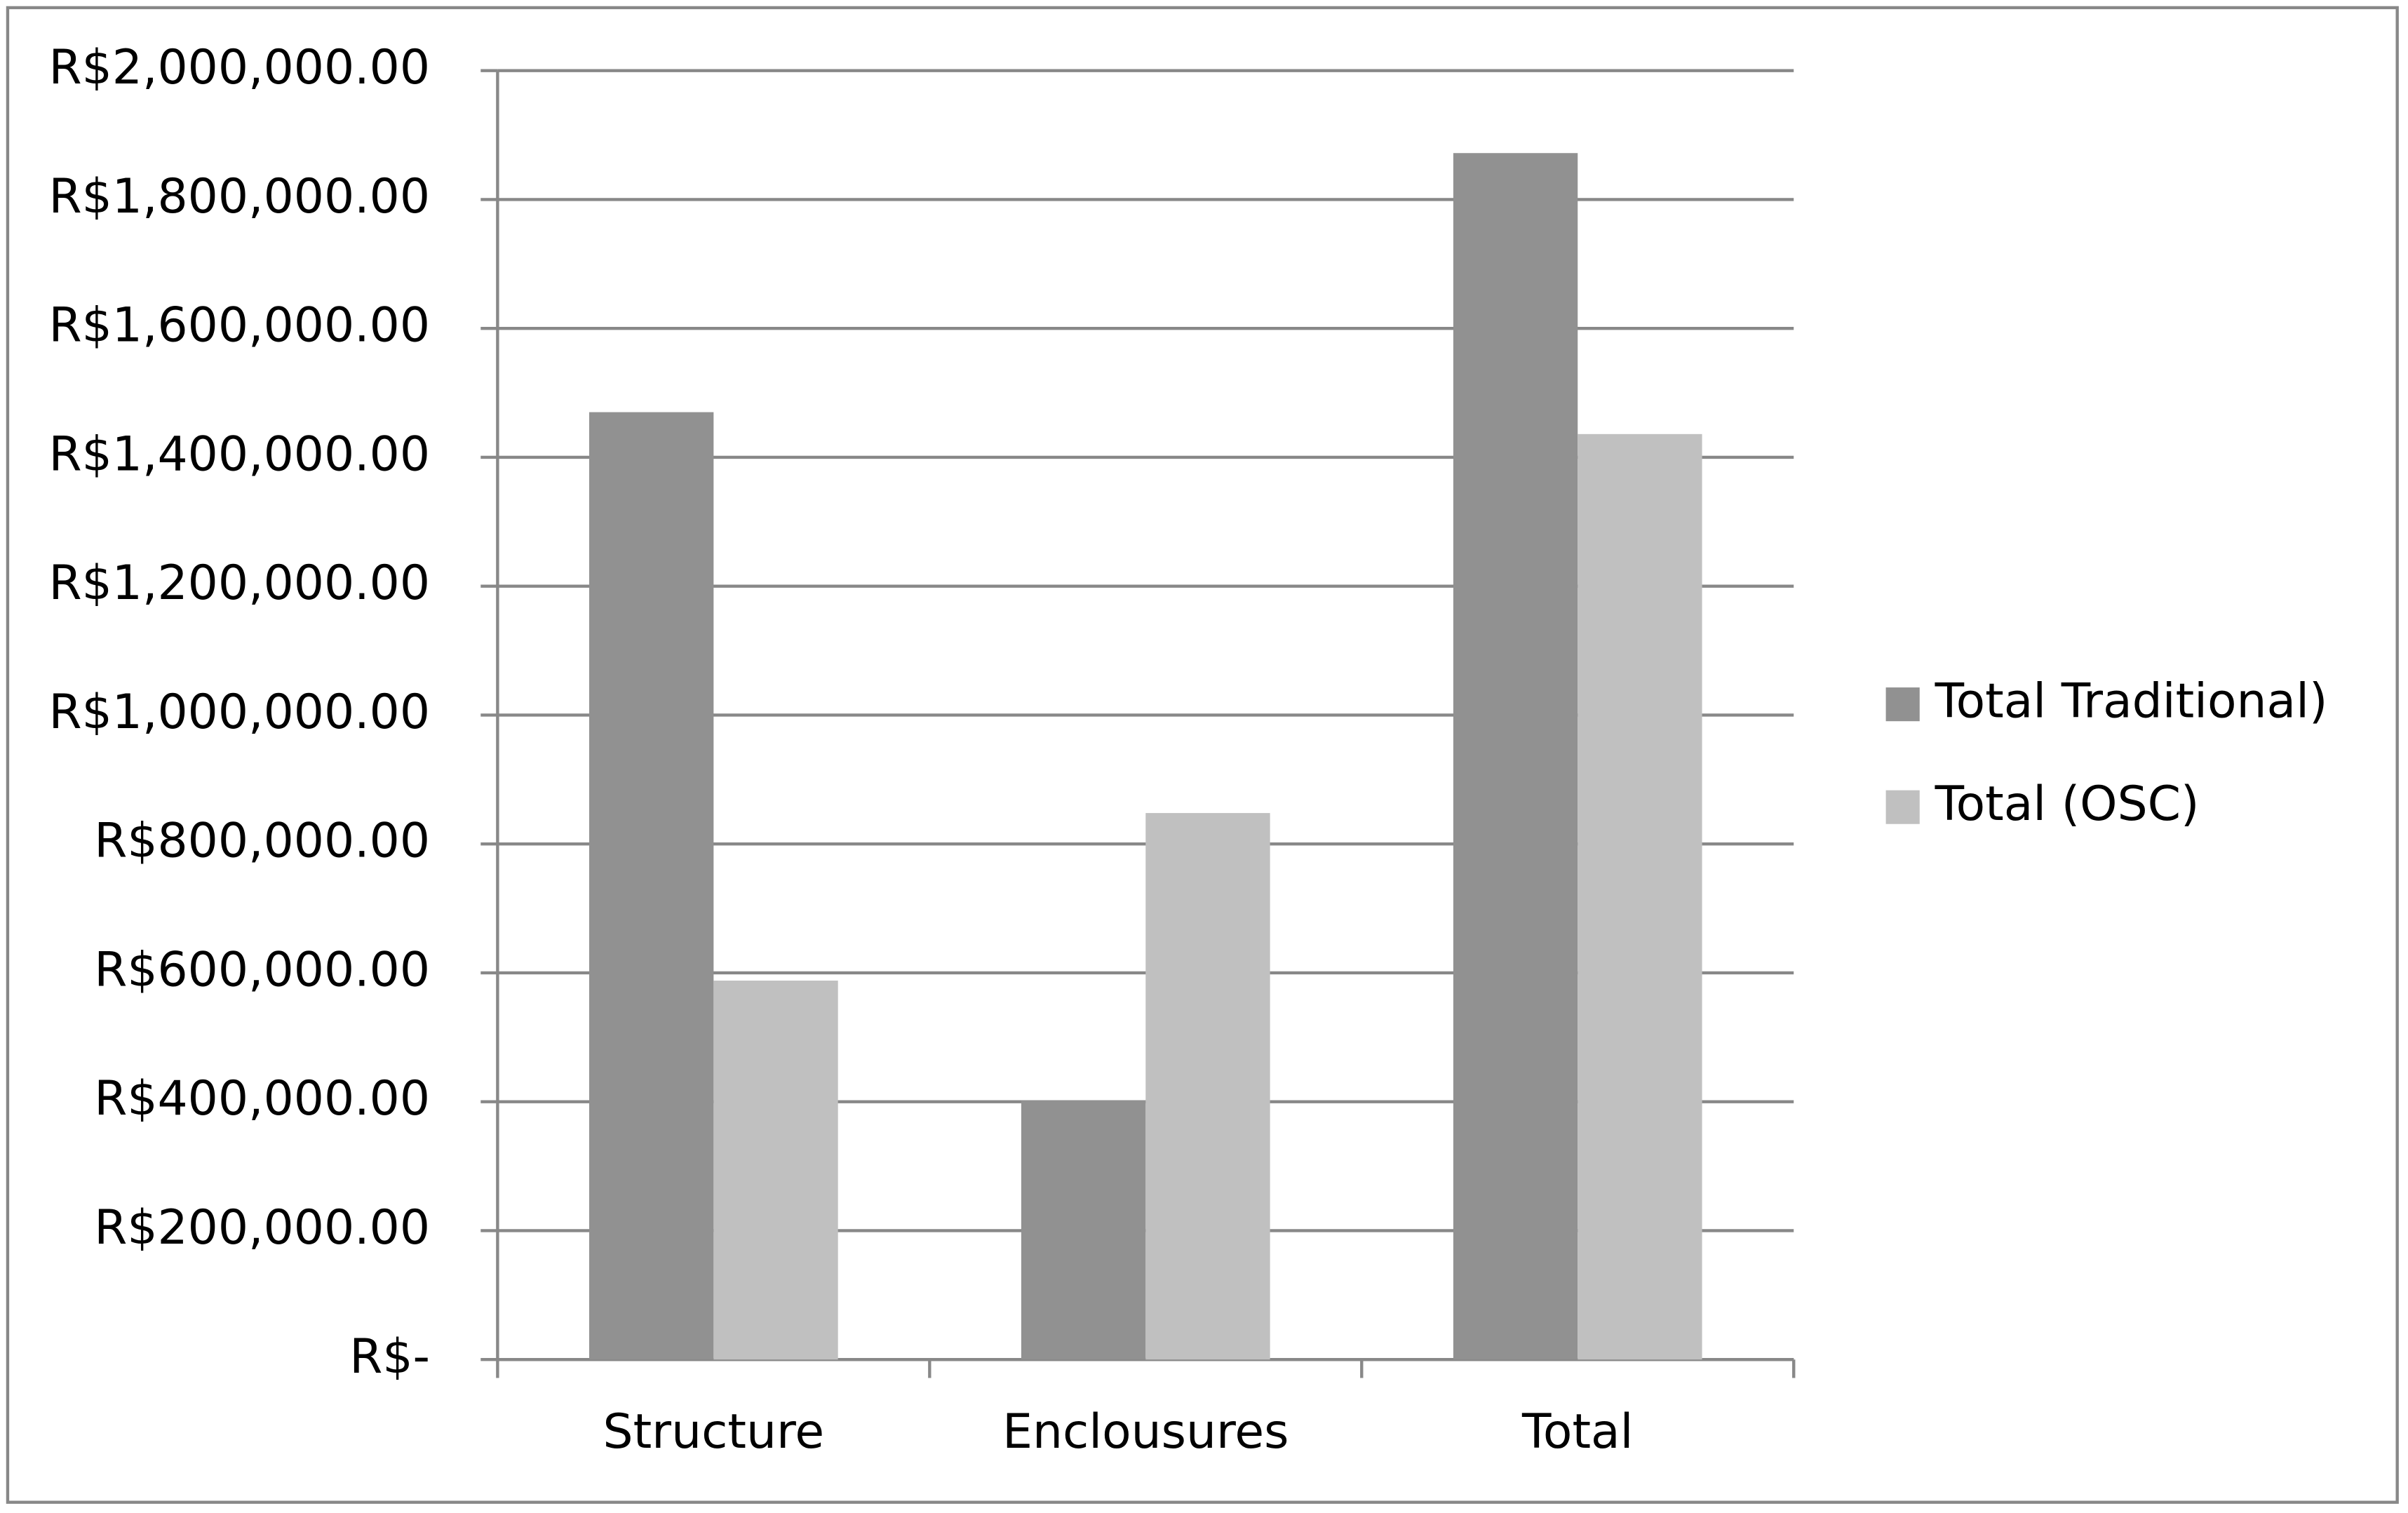  I want to click on y-tick-label: R$600,000.00, so click(262, 969).